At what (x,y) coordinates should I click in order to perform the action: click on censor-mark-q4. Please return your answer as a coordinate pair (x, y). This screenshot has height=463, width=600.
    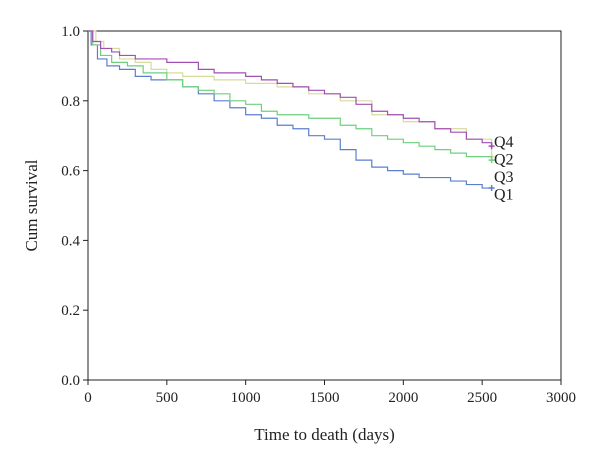
    Looking at the image, I should click on (491, 146).